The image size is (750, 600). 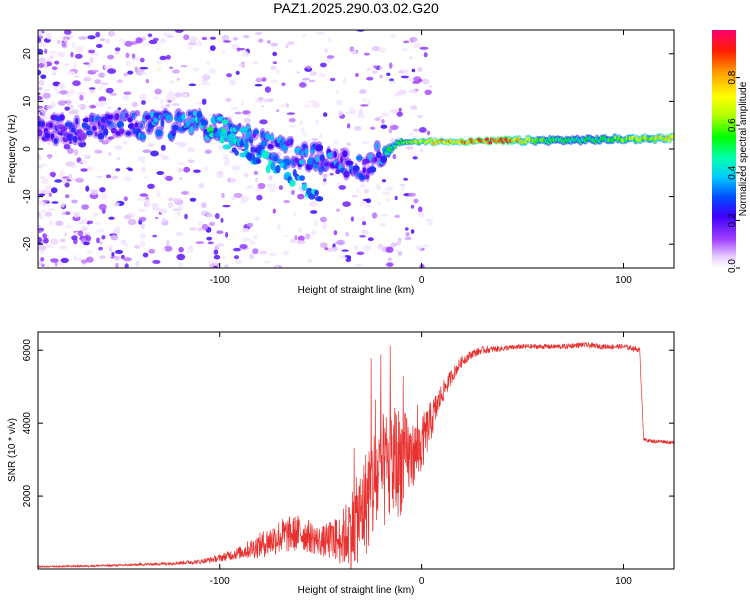 I want to click on x-tick-label: 0, so click(x=422, y=581).